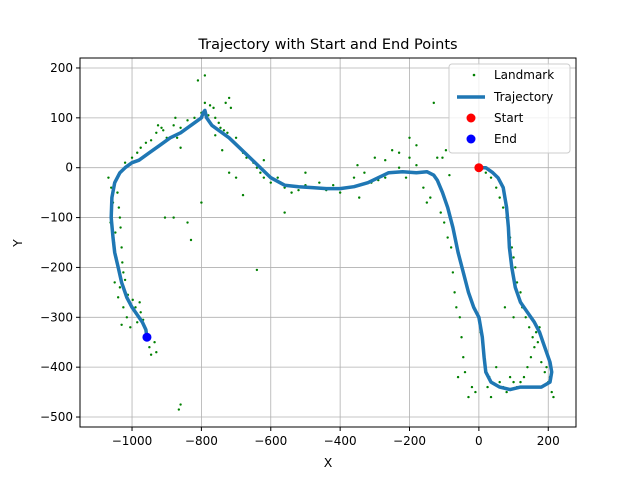  Describe the element at coordinates (505, 139) in the screenshot. I see `legend-end-label: End` at that location.